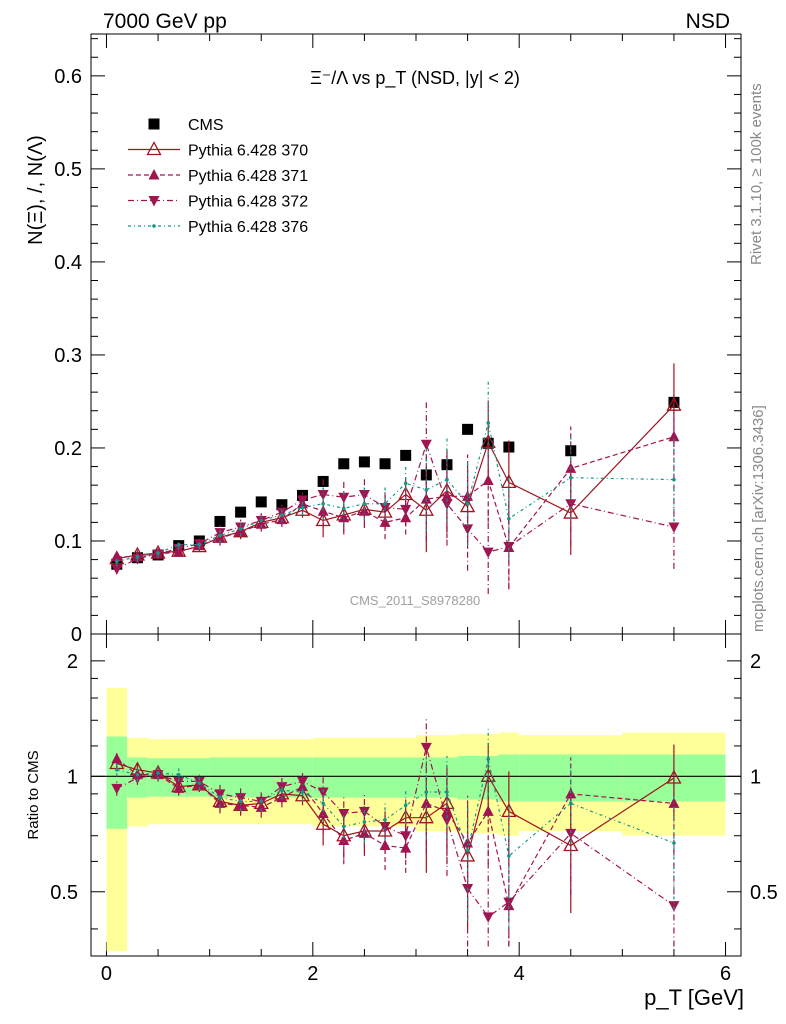 The width and height of the screenshot is (786, 1024). Describe the element at coordinates (248, 227) in the screenshot. I see `legend-label: Pythia 6.428 376` at that location.